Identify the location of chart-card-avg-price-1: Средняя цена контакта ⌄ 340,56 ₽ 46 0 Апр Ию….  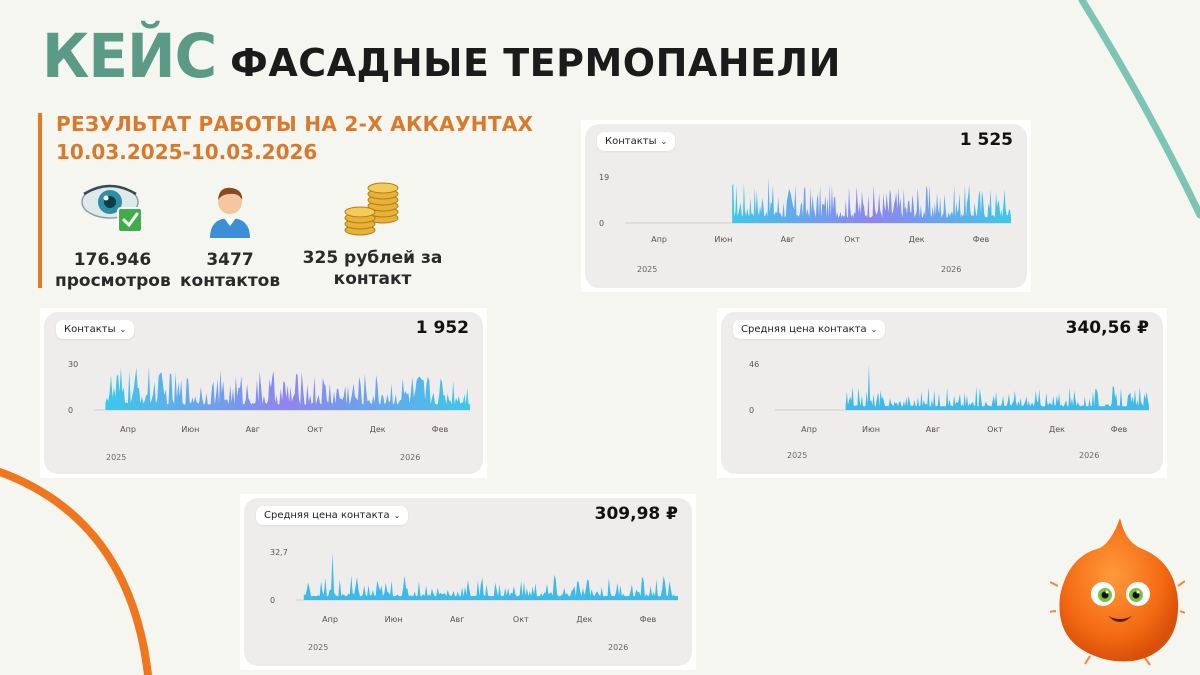
(942, 393).